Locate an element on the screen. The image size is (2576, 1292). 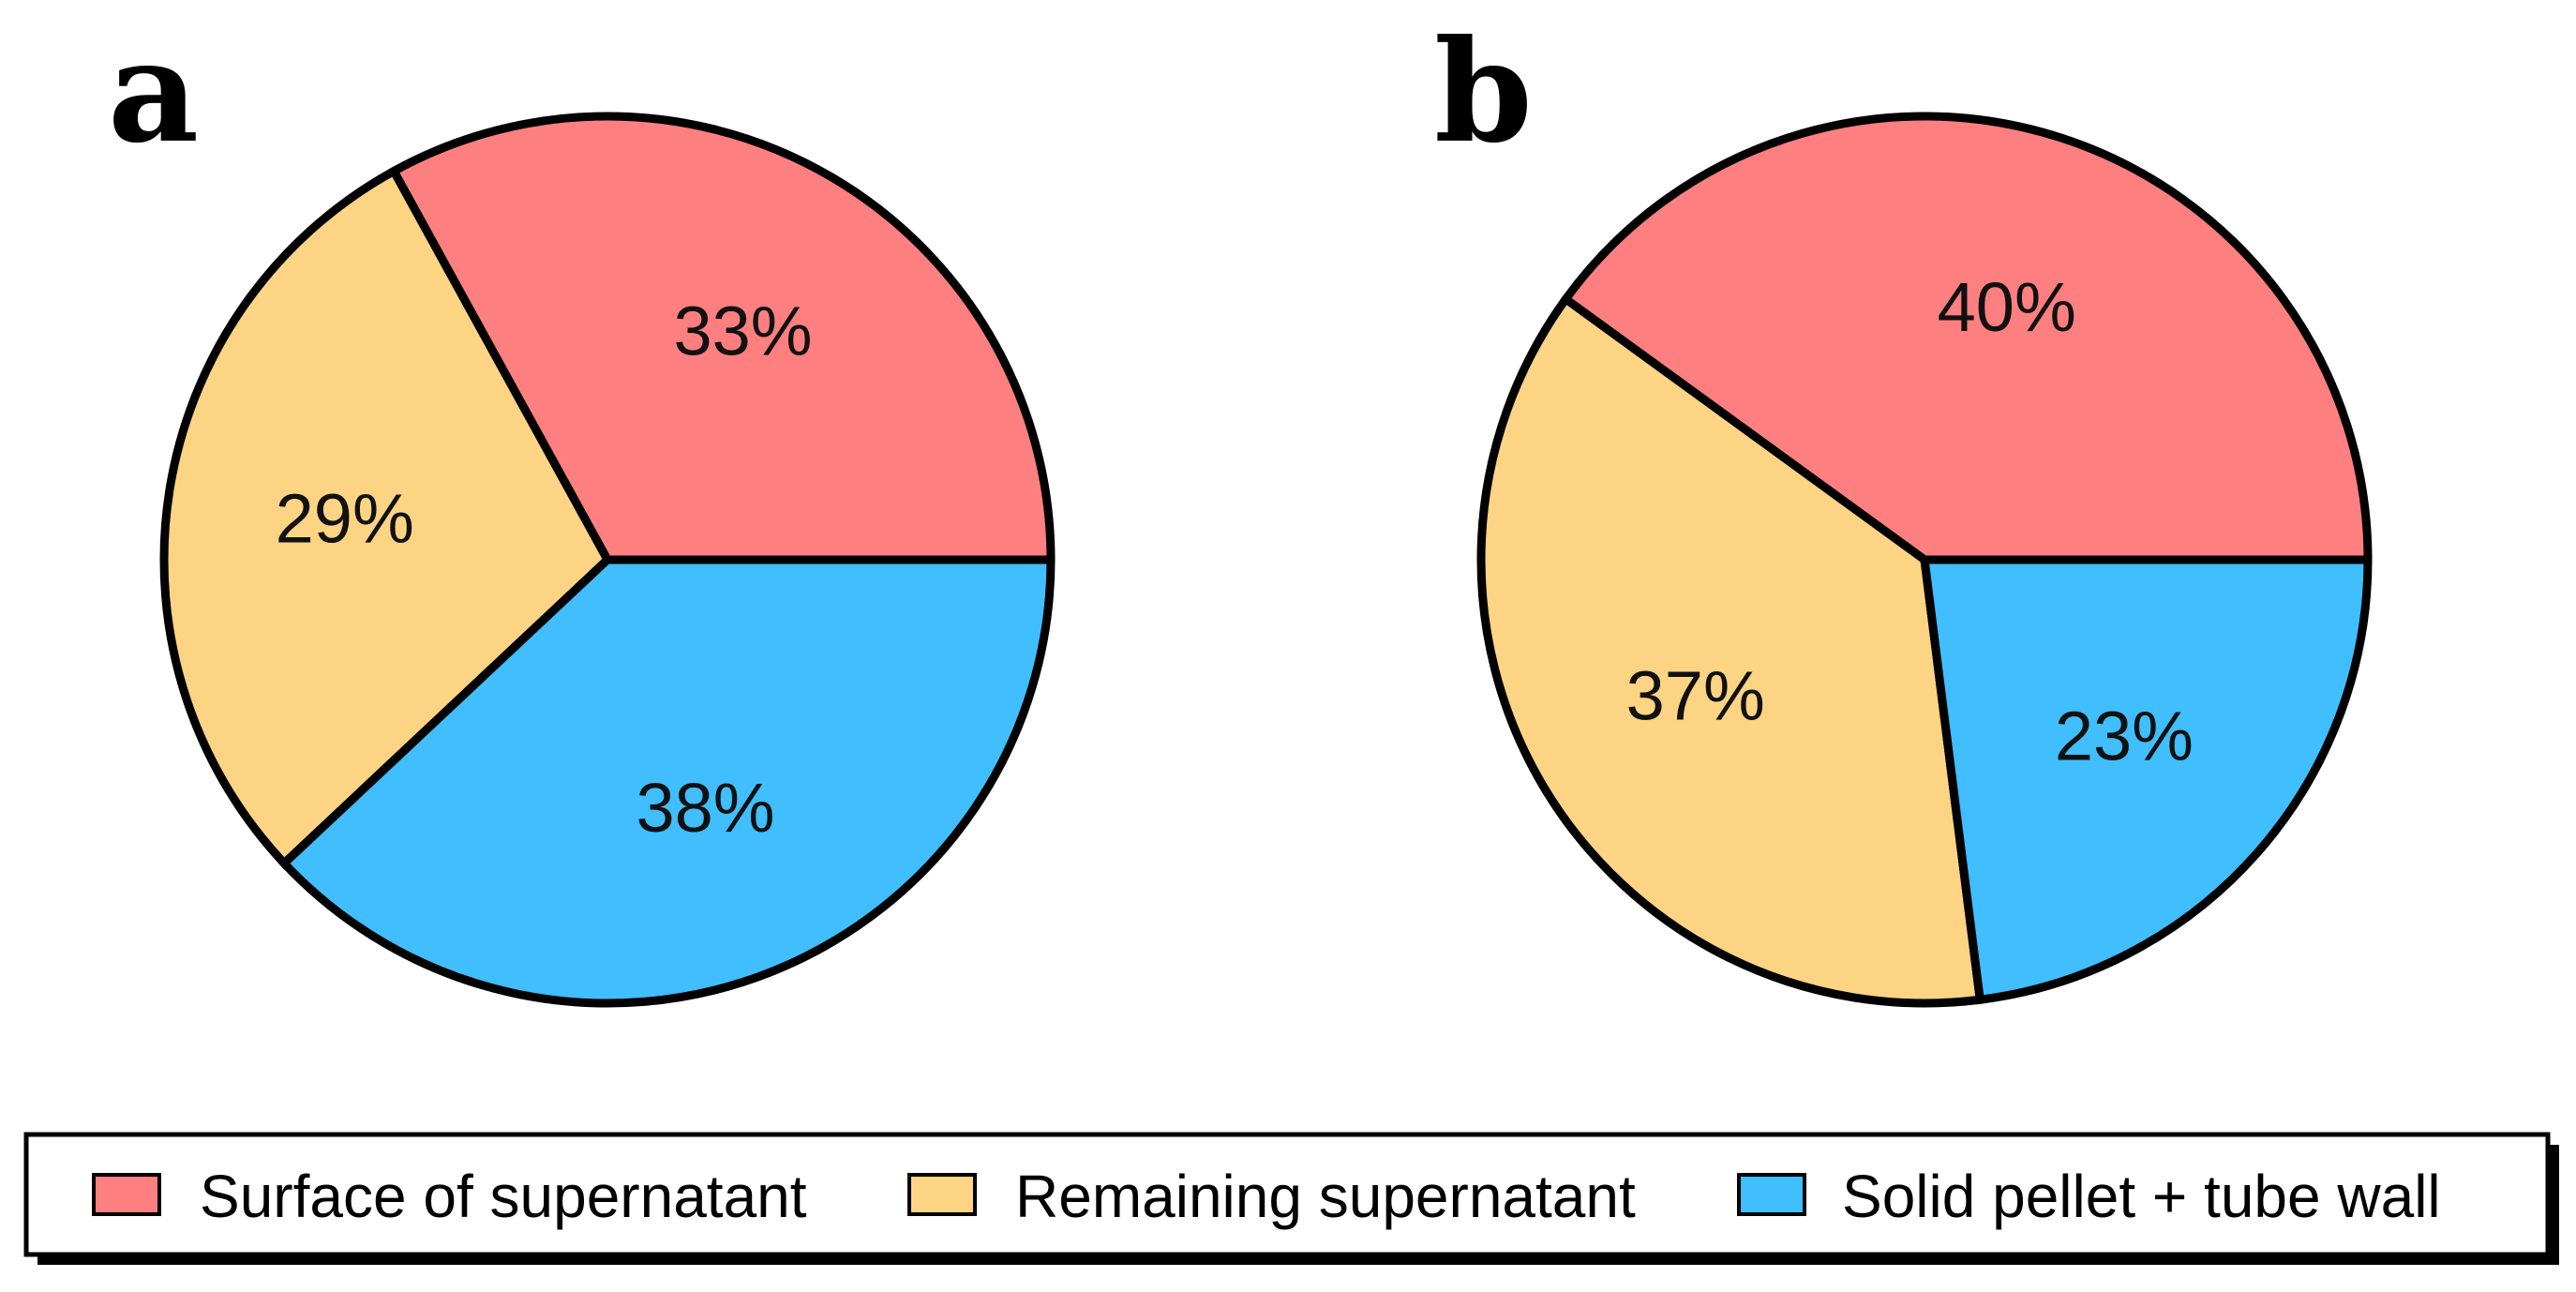
pie-b-label-remaining: 37% is located at coordinates (1695, 696).